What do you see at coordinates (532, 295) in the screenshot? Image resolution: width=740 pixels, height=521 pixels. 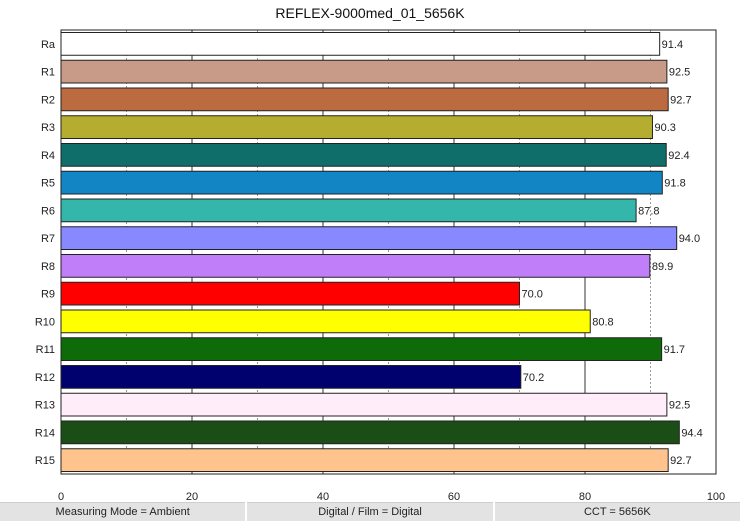 I see `value-label: 70.0` at bounding box center [532, 295].